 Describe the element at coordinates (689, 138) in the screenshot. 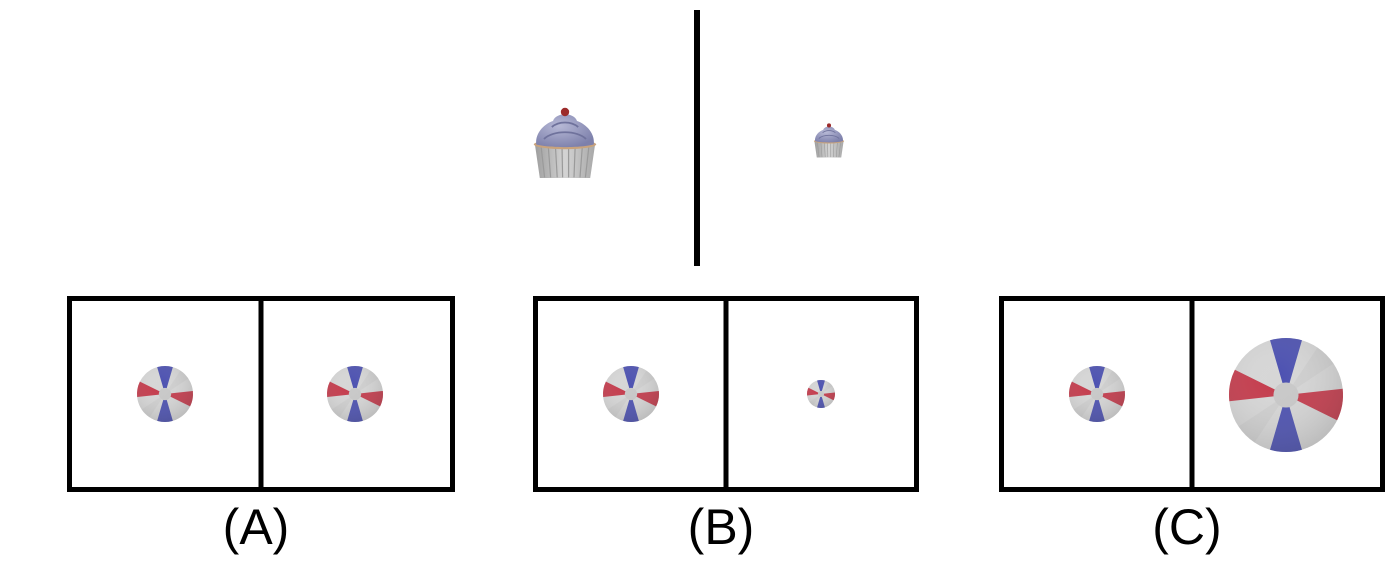

I see `reference-pair` at that location.